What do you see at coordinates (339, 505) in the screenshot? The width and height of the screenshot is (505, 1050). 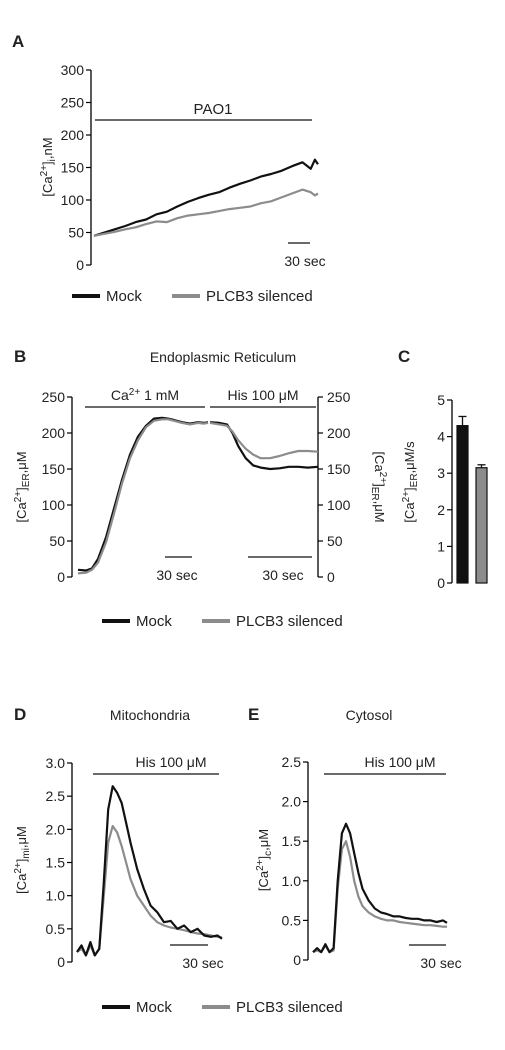 I see `panel-b-right-y-tick-label: 100` at bounding box center [339, 505].